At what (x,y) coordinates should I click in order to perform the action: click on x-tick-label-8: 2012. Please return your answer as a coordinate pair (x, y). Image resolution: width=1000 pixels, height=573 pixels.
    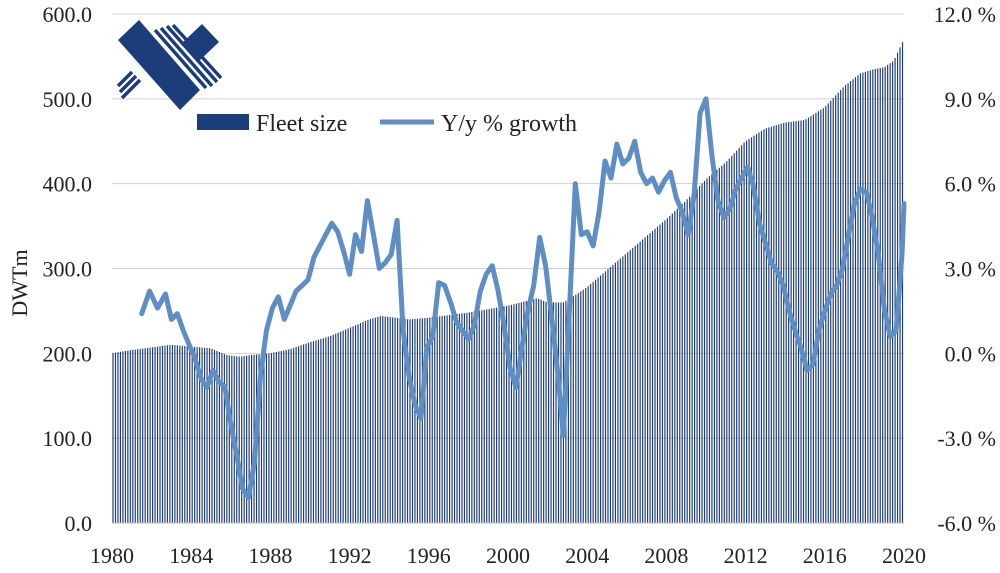
    Looking at the image, I should click on (746, 555).